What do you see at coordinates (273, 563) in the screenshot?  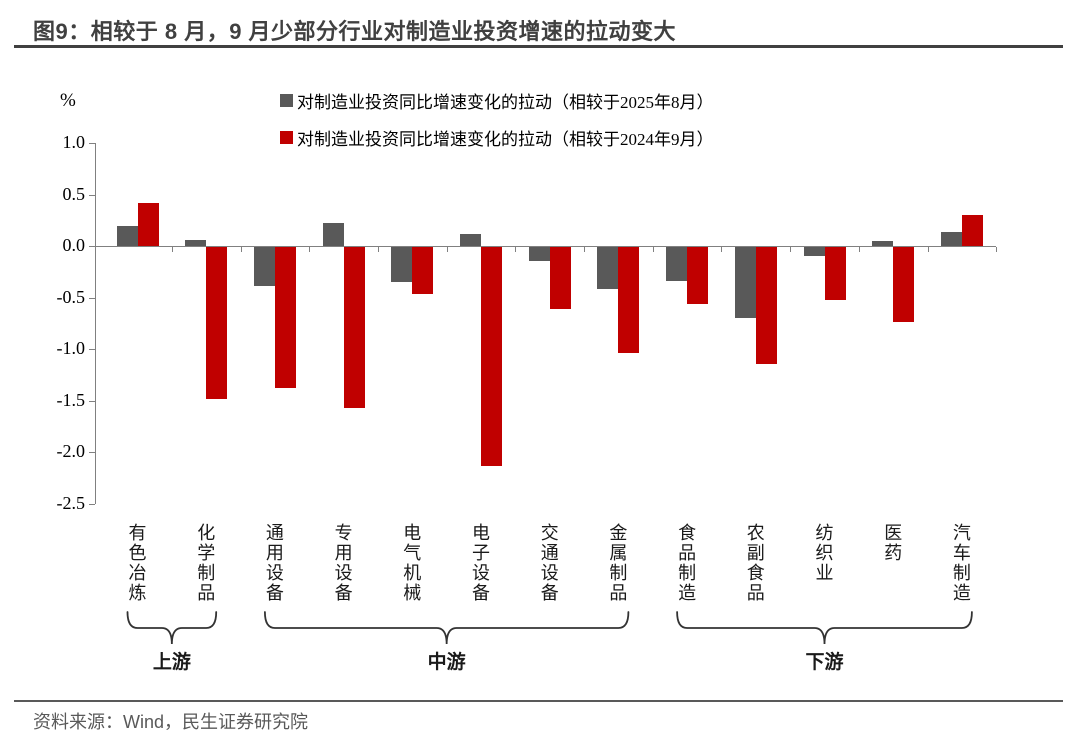 I see `x-category-label: 通用设备` at bounding box center [273, 563].